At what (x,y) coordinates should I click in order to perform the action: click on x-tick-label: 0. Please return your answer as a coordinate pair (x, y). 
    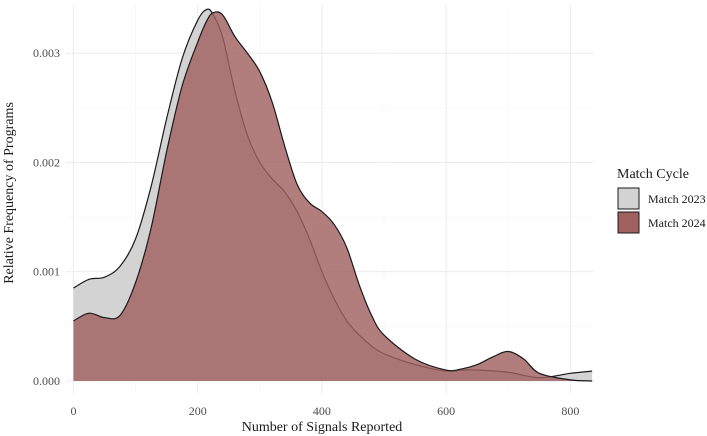
    Looking at the image, I should click on (73, 411).